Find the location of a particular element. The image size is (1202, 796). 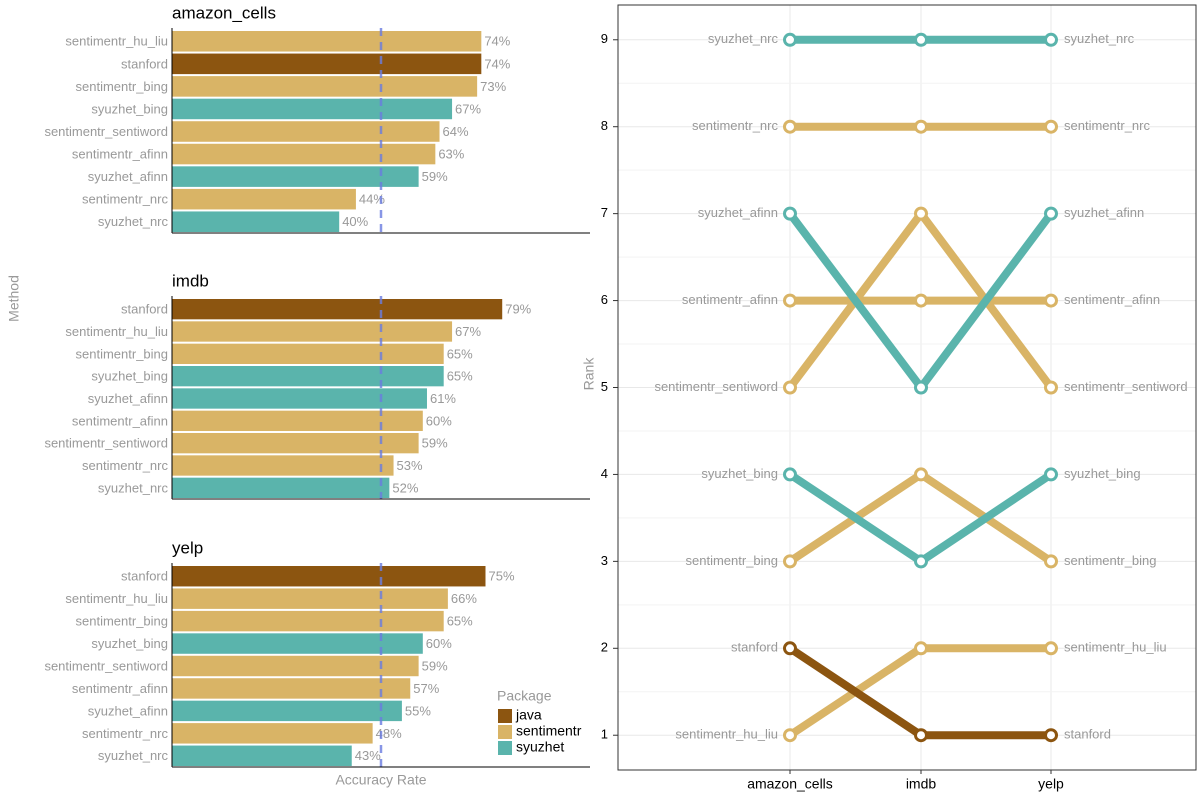

series-label-left: sentimentr_afinn is located at coordinates (730, 299).